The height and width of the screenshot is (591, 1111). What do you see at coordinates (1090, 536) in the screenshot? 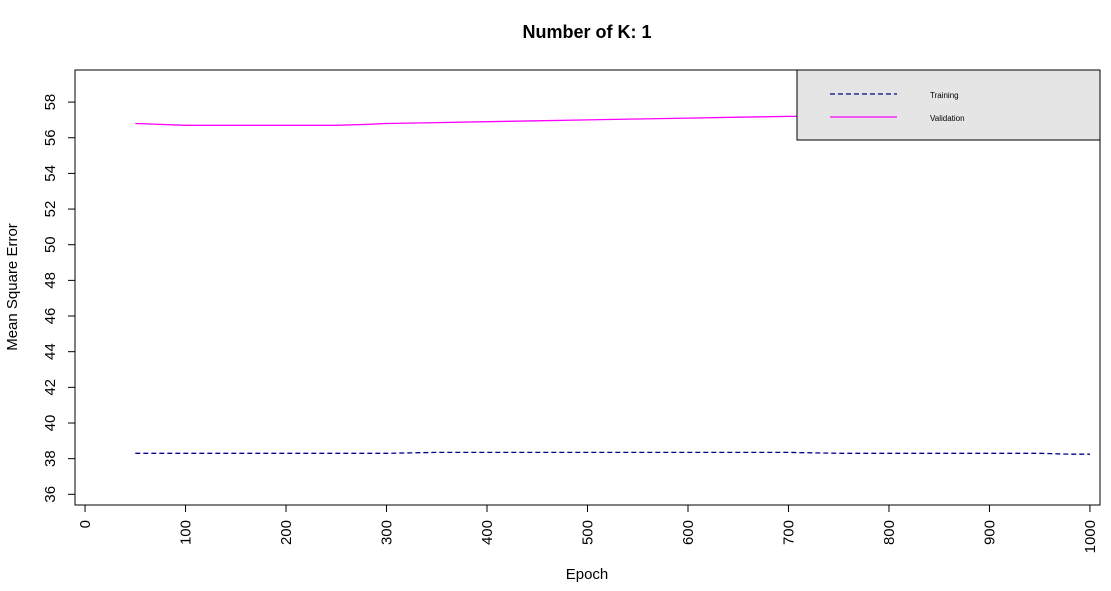
I see `x-tick-label: 1000` at bounding box center [1090, 536].